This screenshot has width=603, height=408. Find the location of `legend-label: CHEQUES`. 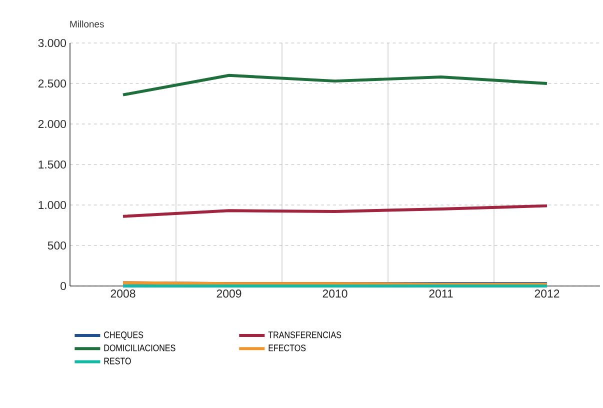

legend-label: CHEQUES is located at coordinates (124, 335).